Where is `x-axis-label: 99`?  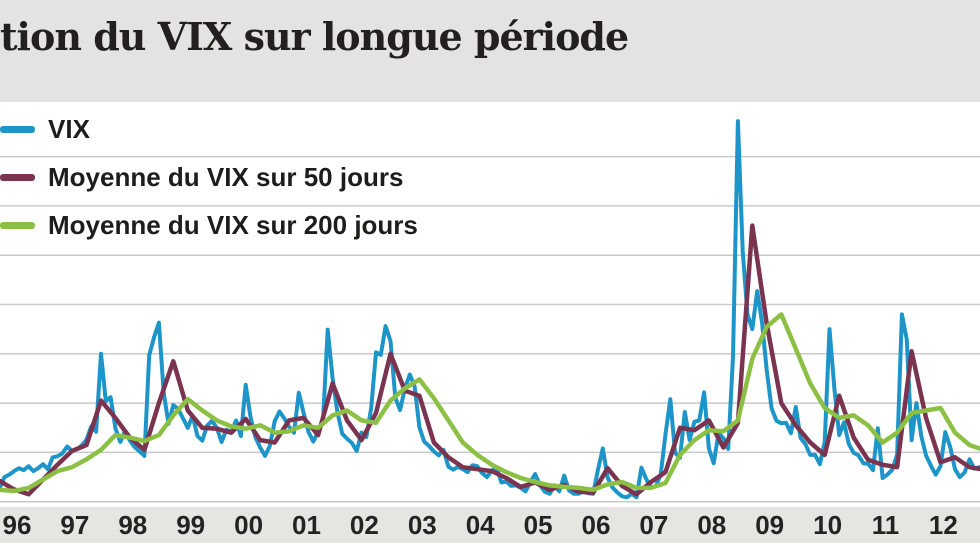
x-axis-label: 99 is located at coordinates (191, 525).